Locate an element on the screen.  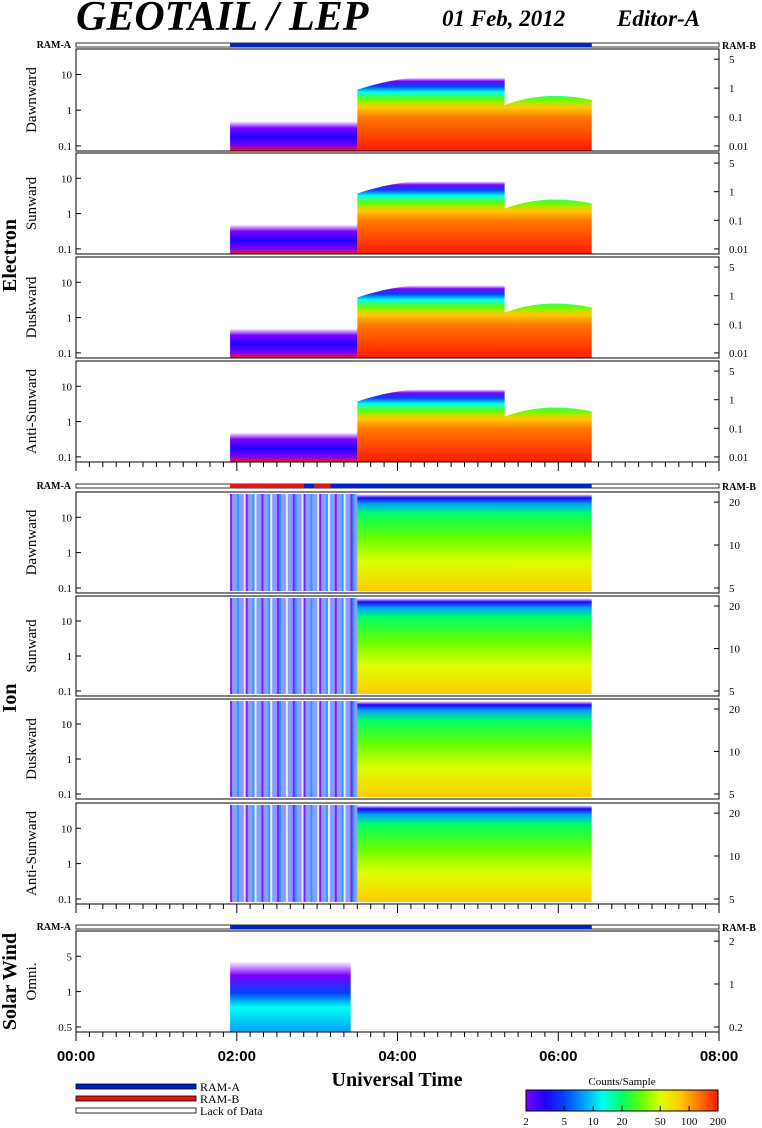
panel-electron-dawnward: RAM-A RAM-B 10 1 0.1 5 1 0.1 0.01 Dawnward is located at coordinates (390, 96).